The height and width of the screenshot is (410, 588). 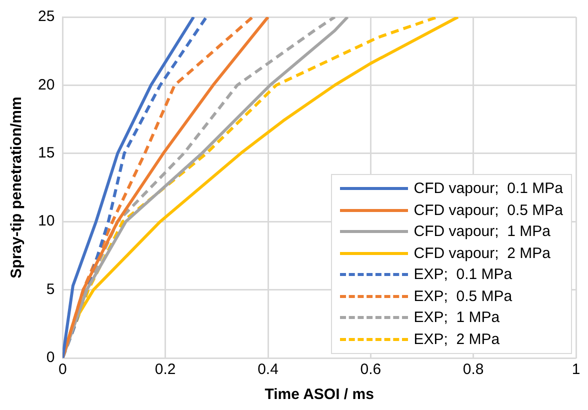 I want to click on x-tick-label: 0.2, so click(x=165, y=369).